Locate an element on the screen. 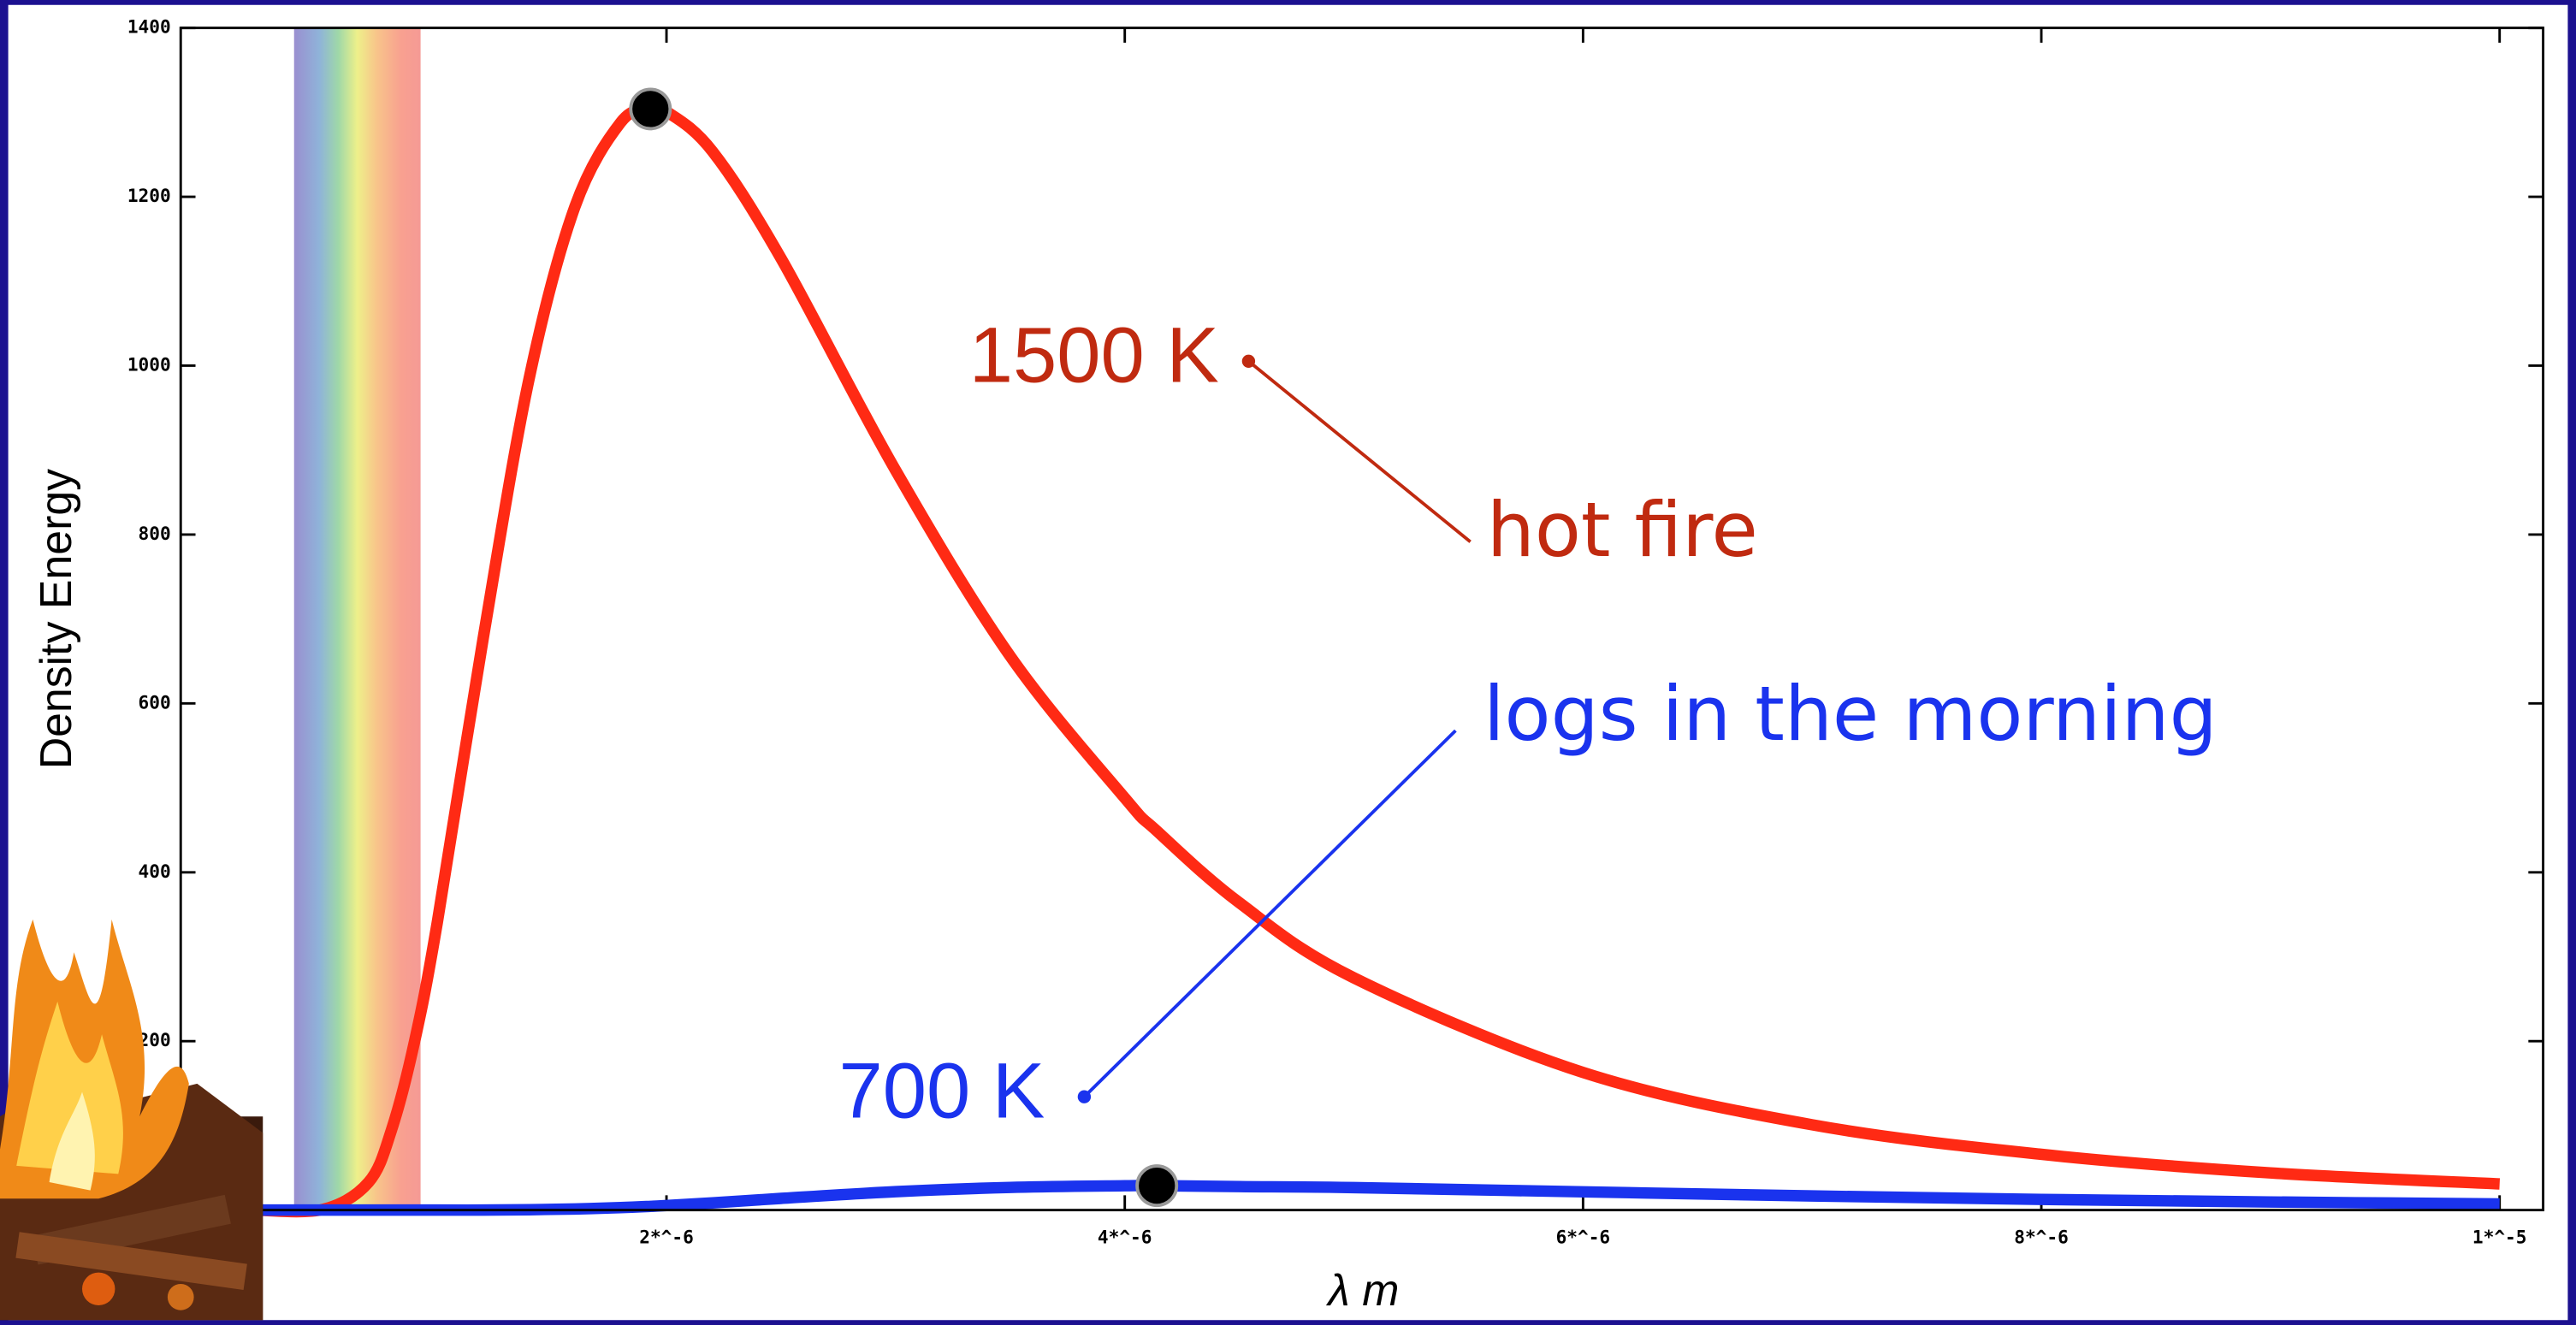 Image resolution: width=2576 pixels, height=1325 pixels. campfire-image is located at coordinates (132, 1120).